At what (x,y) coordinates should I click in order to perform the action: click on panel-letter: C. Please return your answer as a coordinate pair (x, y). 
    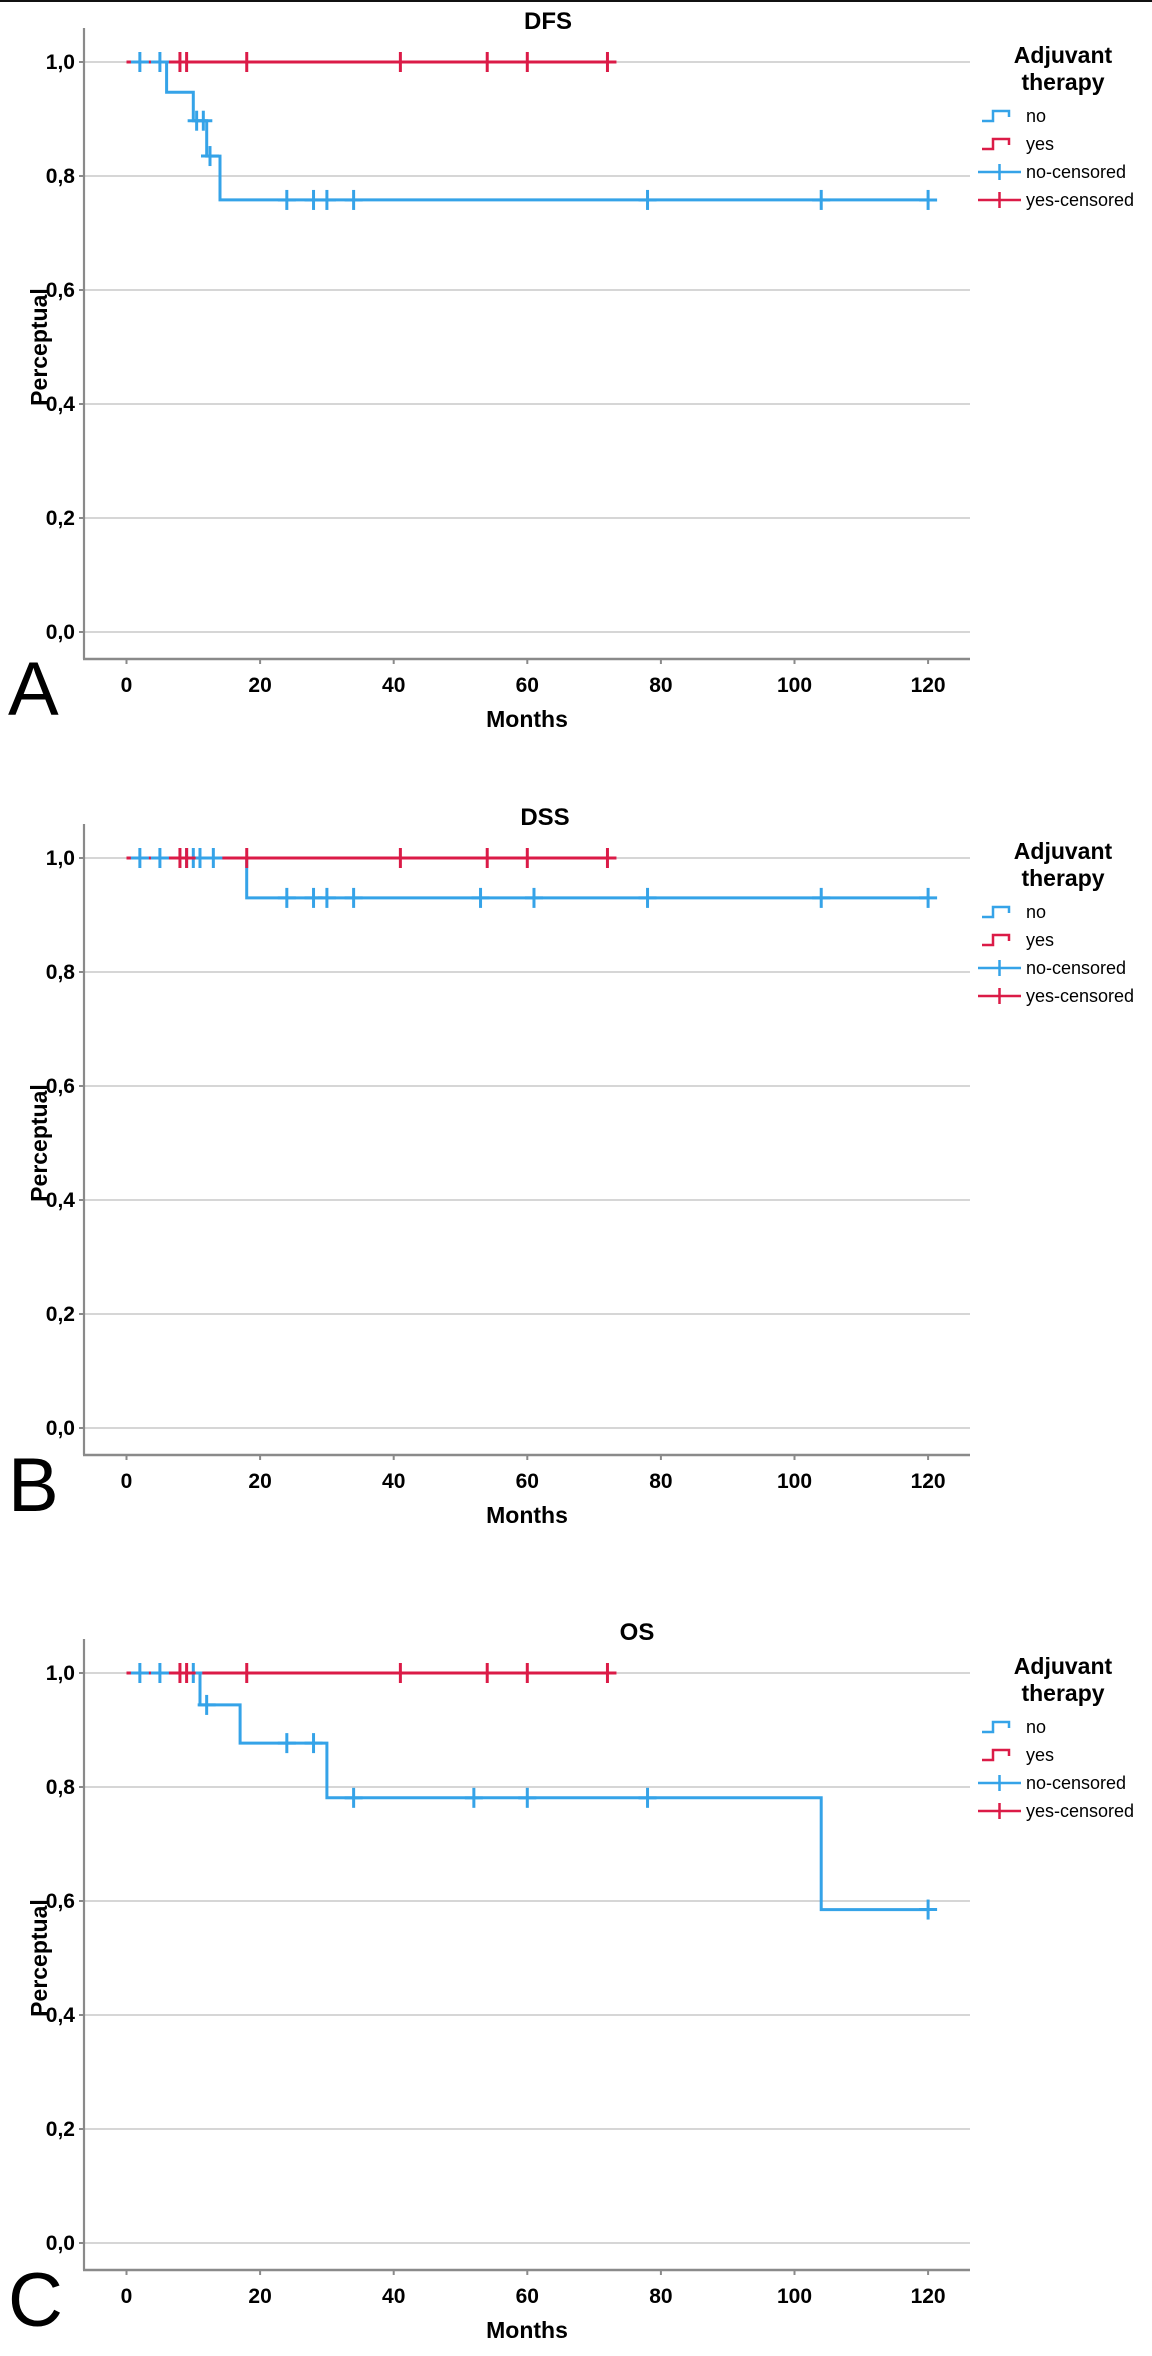
    Looking at the image, I should click on (35, 2300).